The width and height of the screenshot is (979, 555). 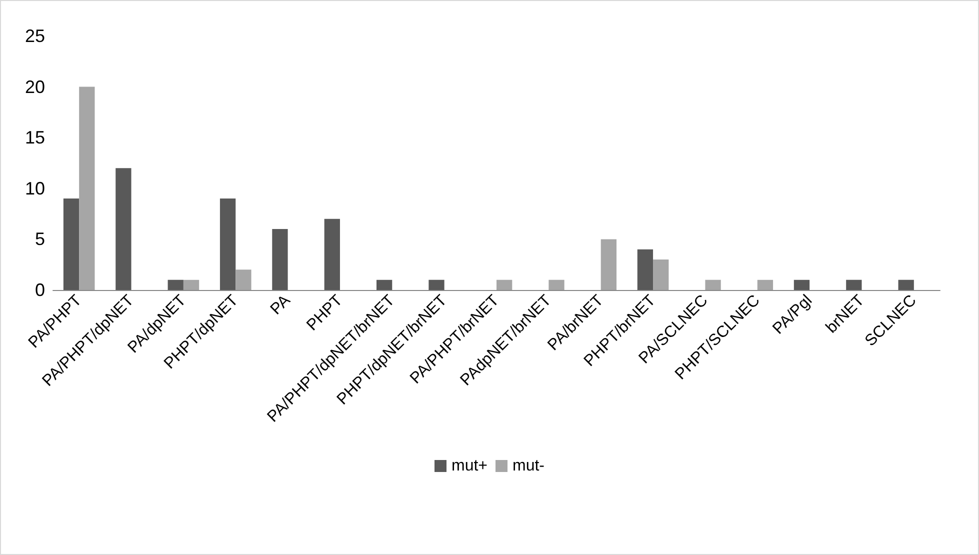 What do you see at coordinates (528, 466) in the screenshot?
I see `legend-label: mut-` at bounding box center [528, 466].